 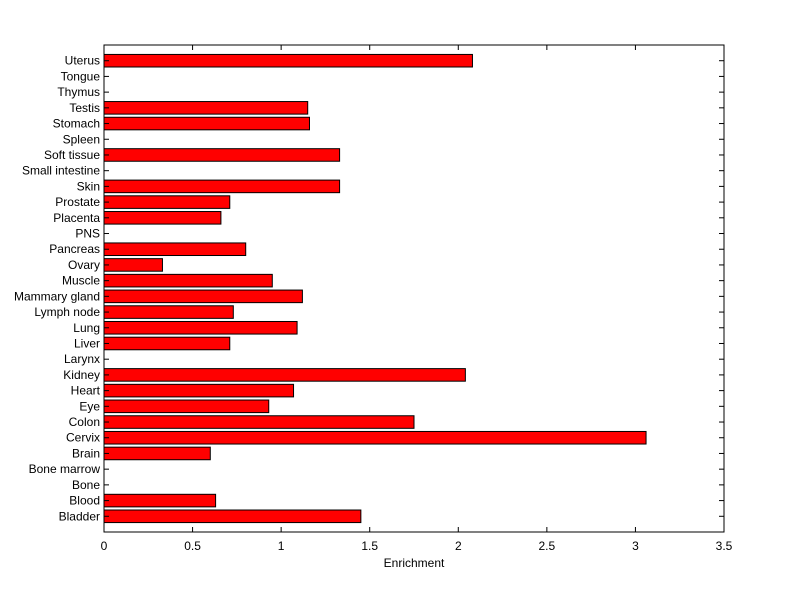 I want to click on y-tick-label: Placenta, so click(x=76, y=218).